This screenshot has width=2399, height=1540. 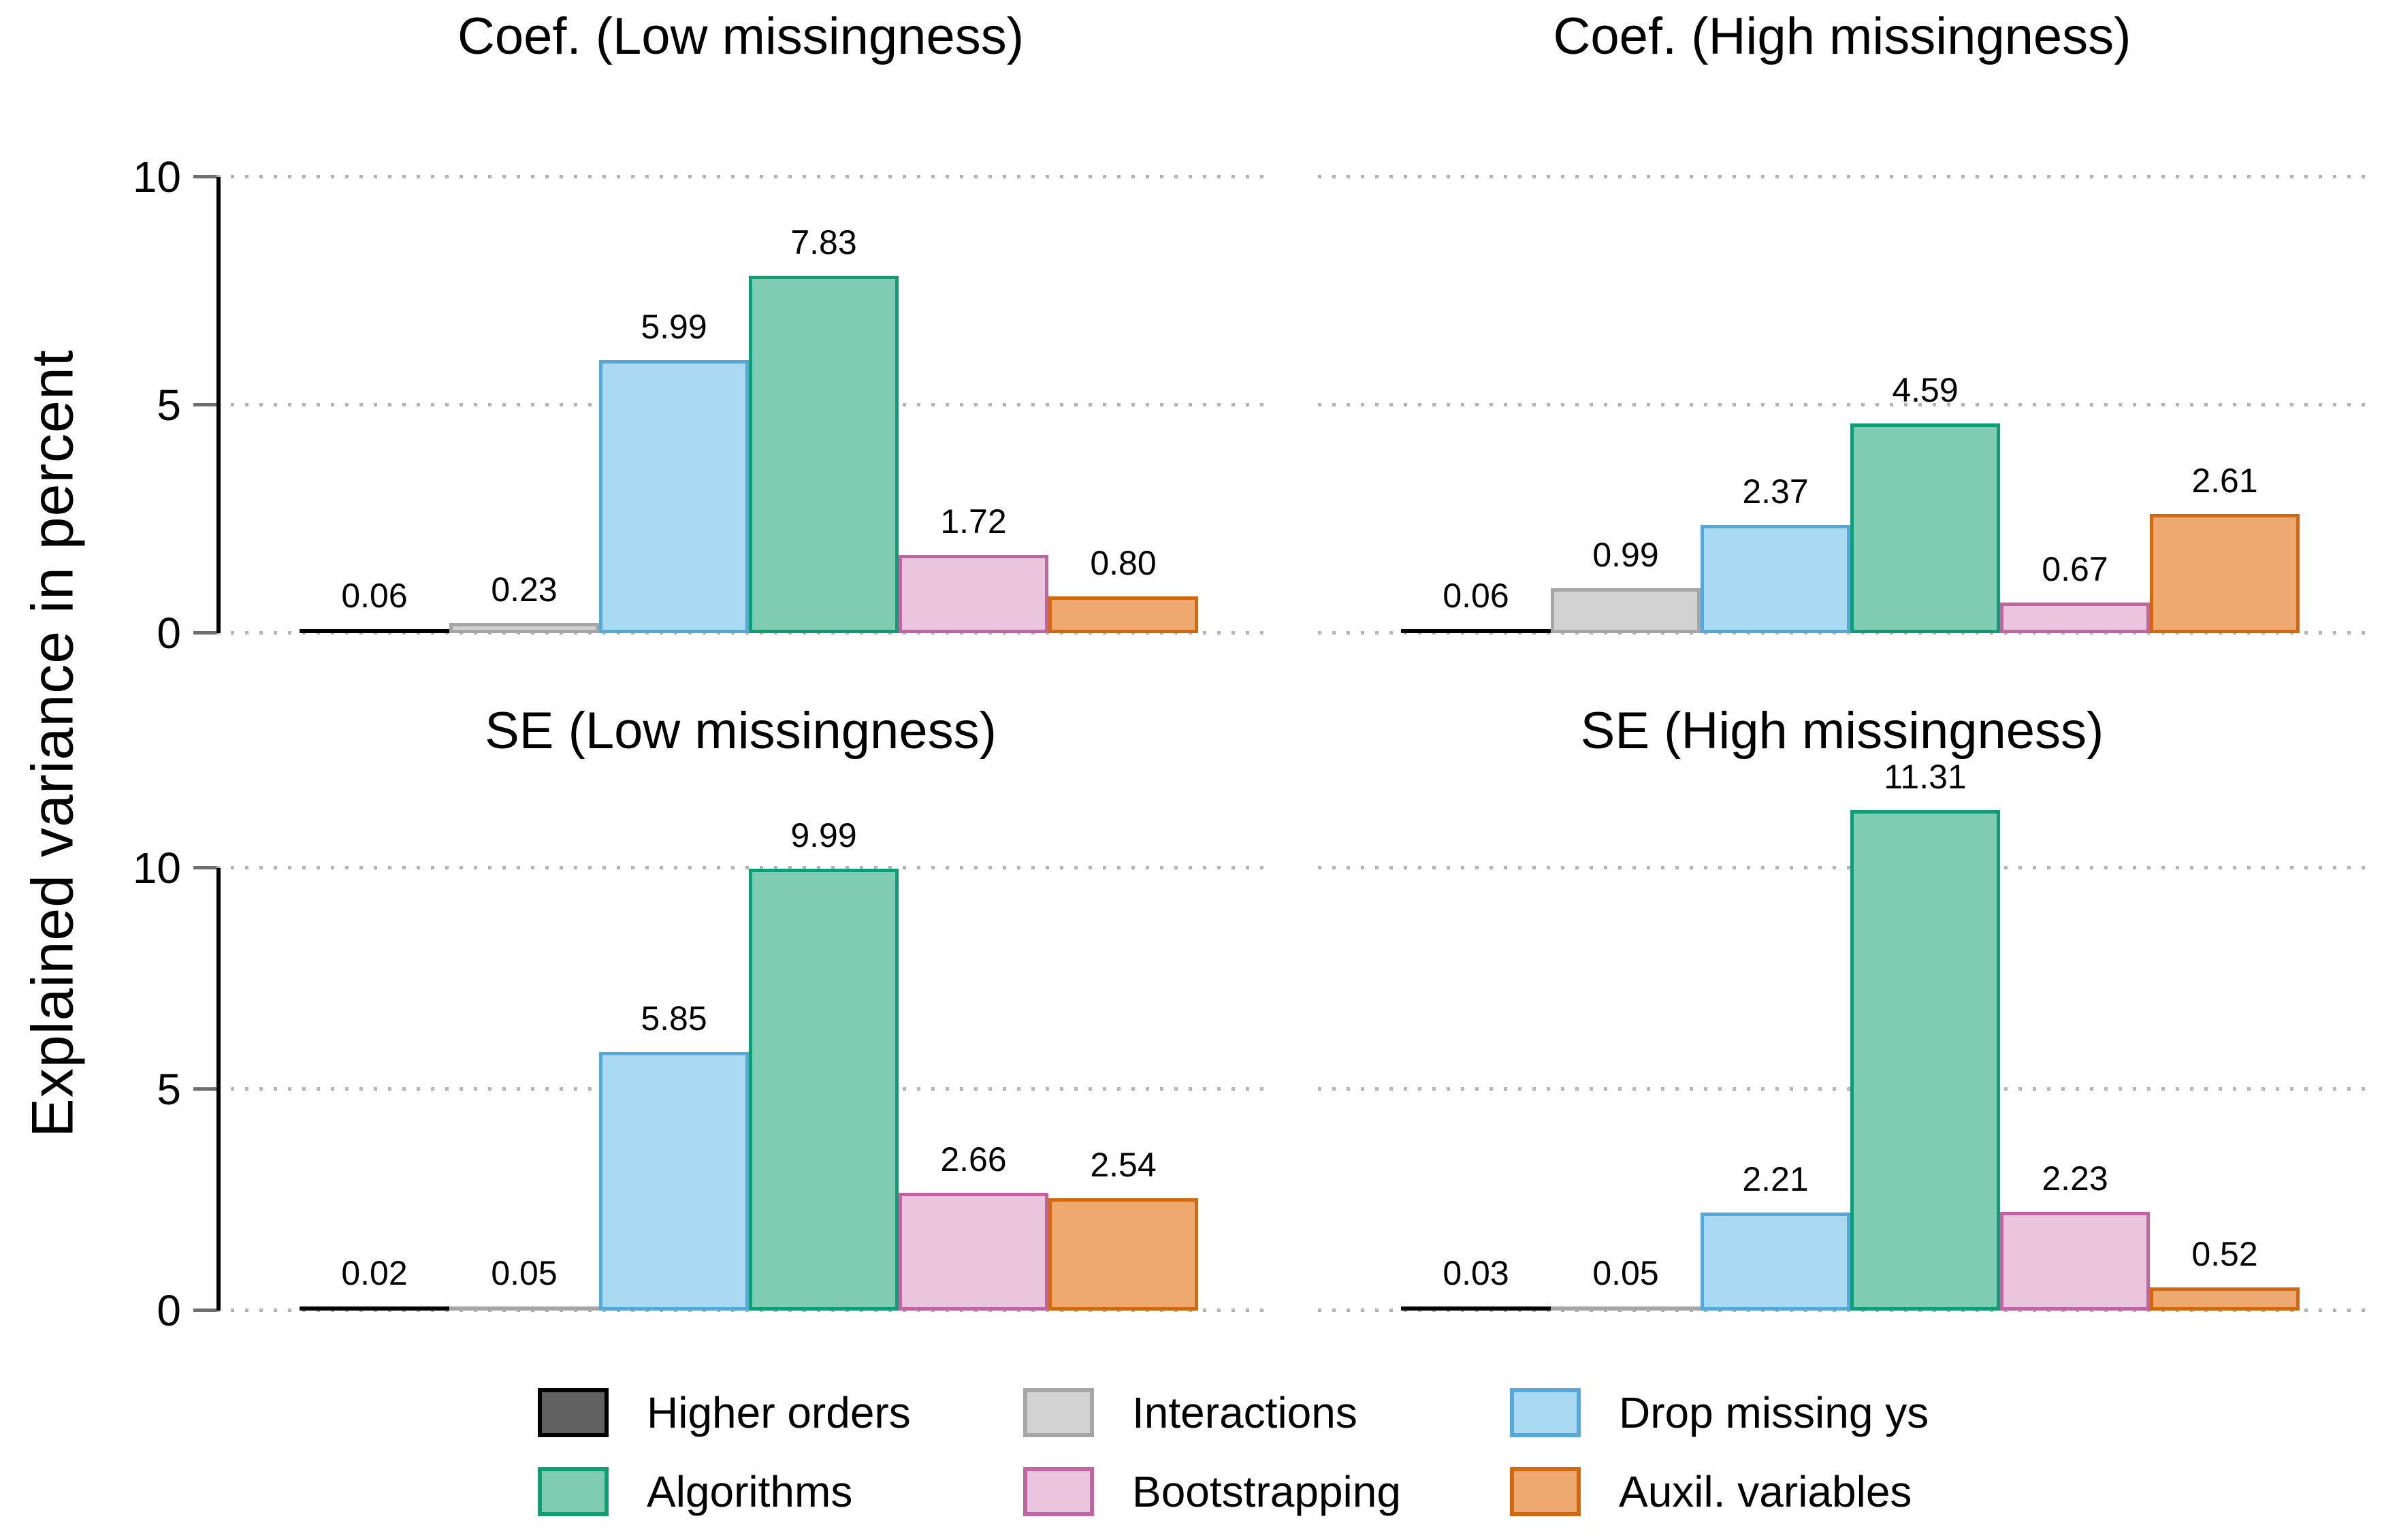 What do you see at coordinates (573, 1412) in the screenshot?
I see `legend-swatch-higher-orders` at bounding box center [573, 1412].